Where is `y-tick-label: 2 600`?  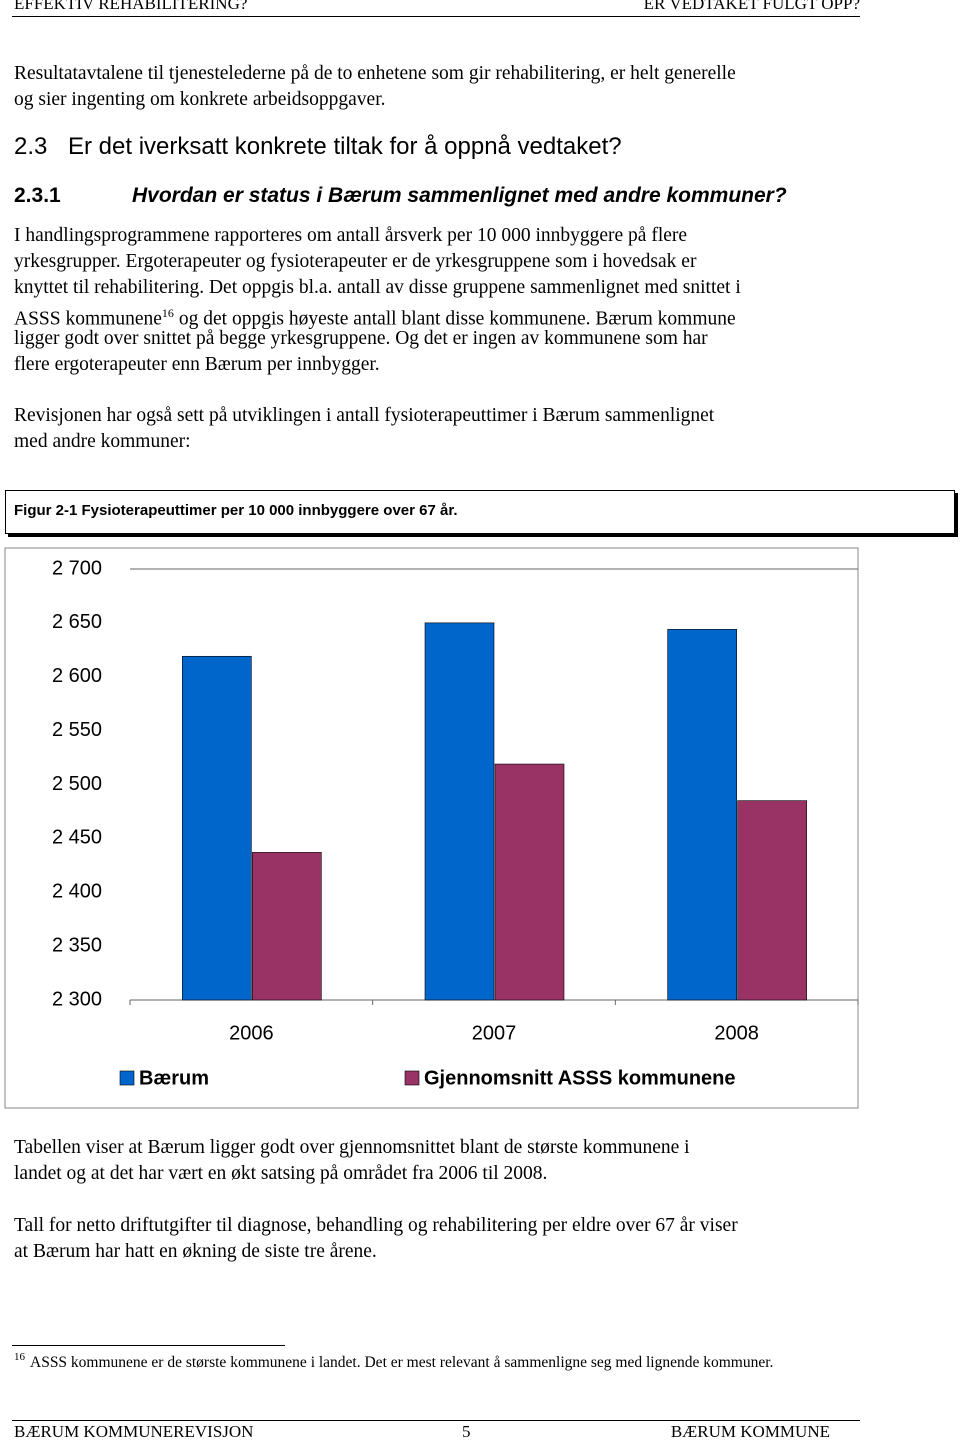 y-tick-label: 2 600 is located at coordinates (77, 676).